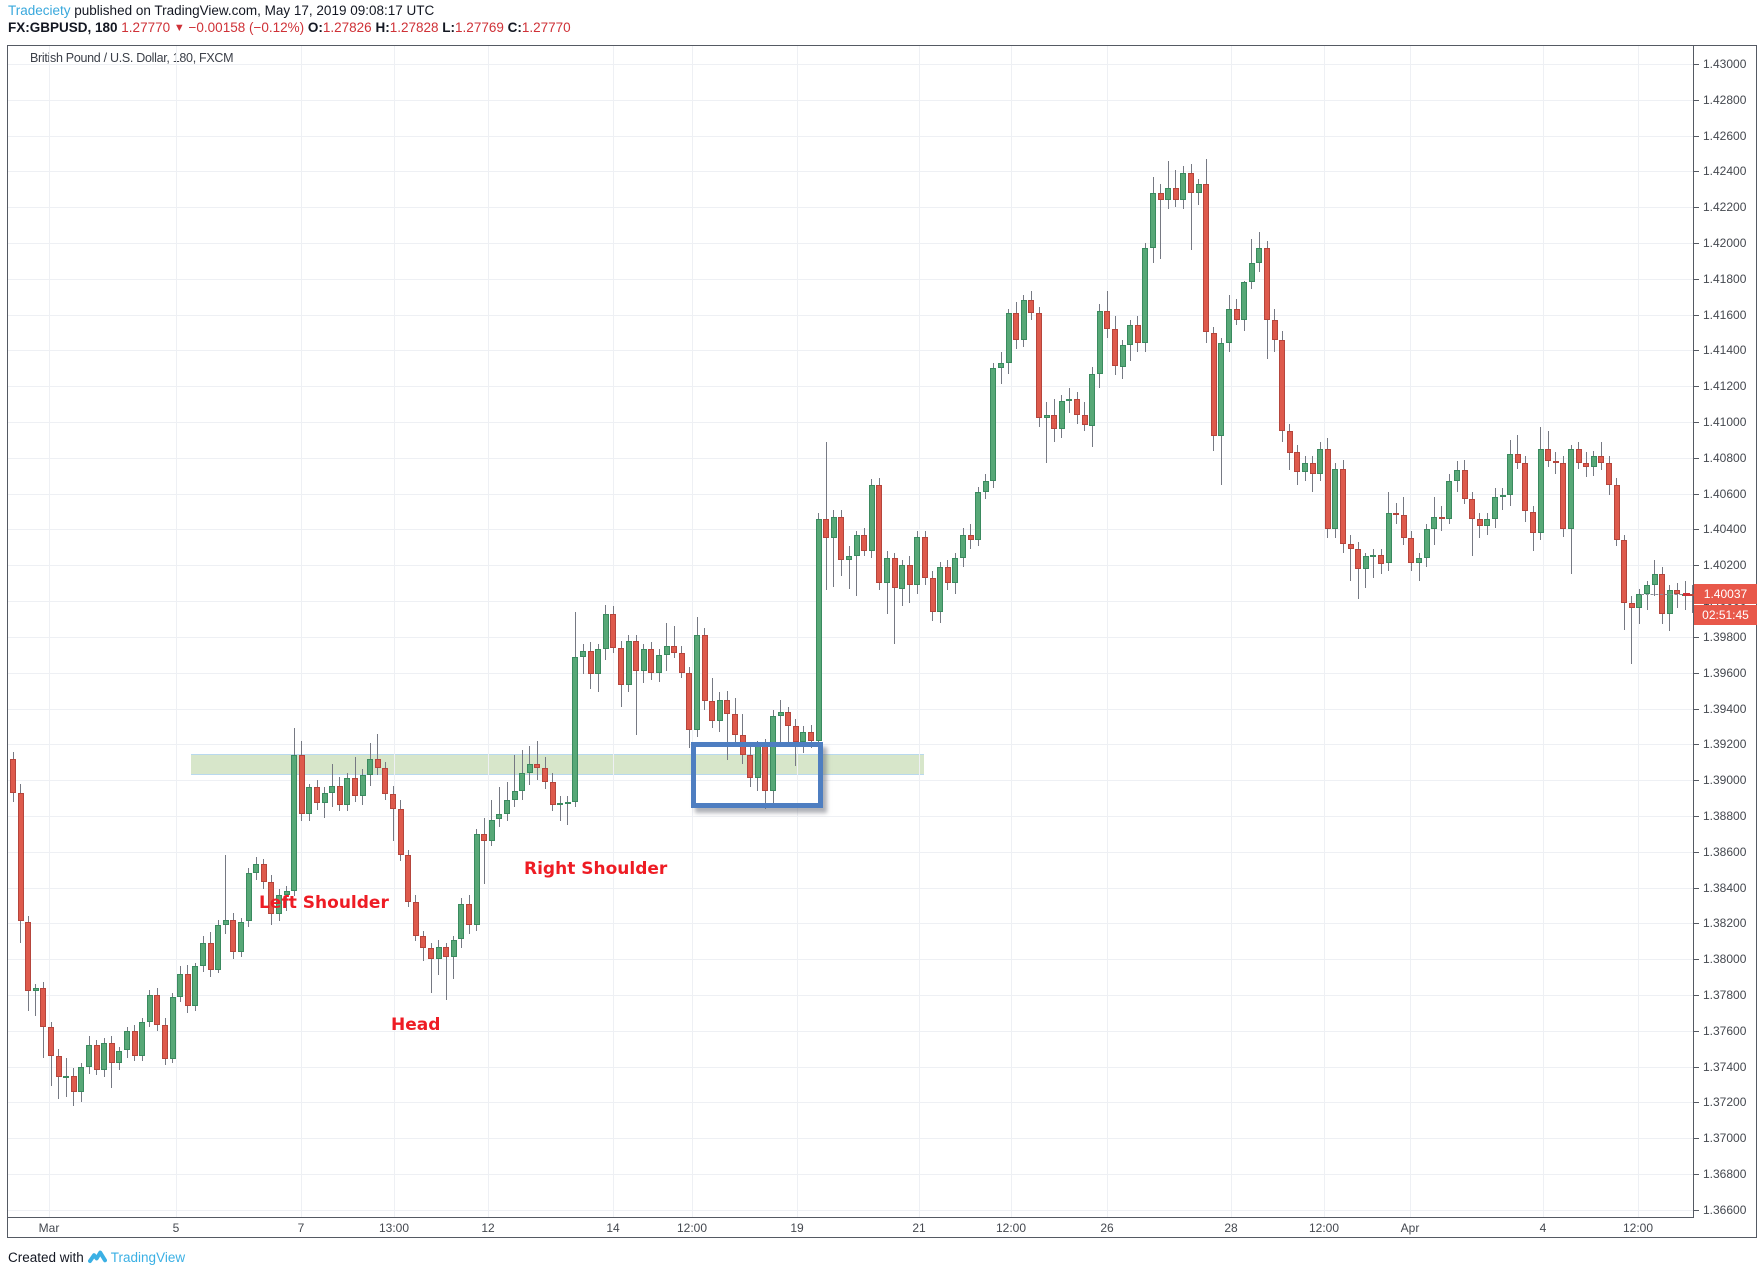 The image size is (1759, 1275). What do you see at coordinates (596, 868) in the screenshot?
I see `annotation-right-shoulder: Right Shoulder` at bounding box center [596, 868].